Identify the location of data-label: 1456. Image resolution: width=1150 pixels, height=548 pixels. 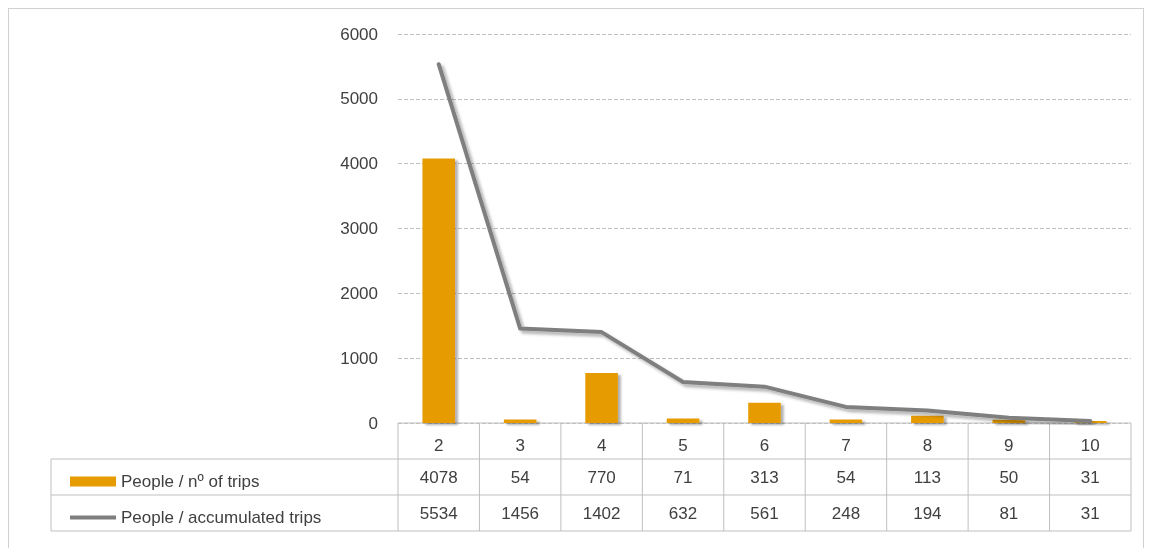
(520, 513).